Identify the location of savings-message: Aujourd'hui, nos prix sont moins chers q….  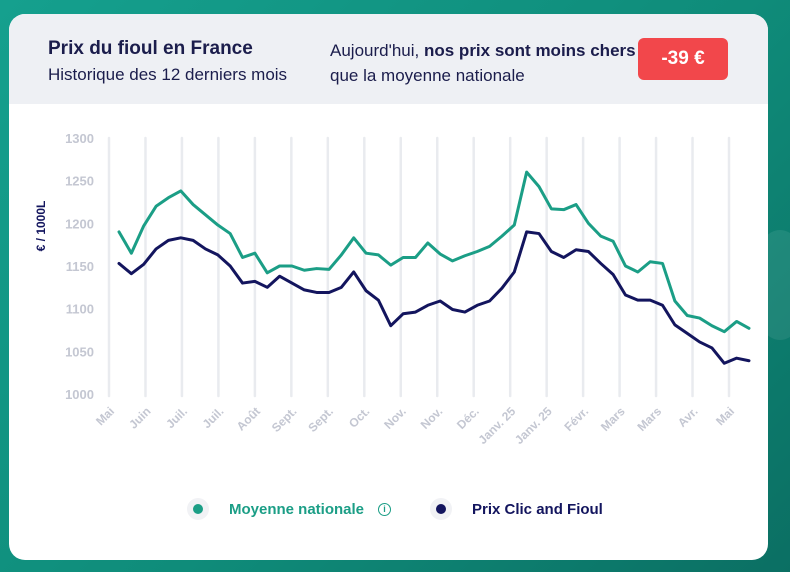
(483, 63).